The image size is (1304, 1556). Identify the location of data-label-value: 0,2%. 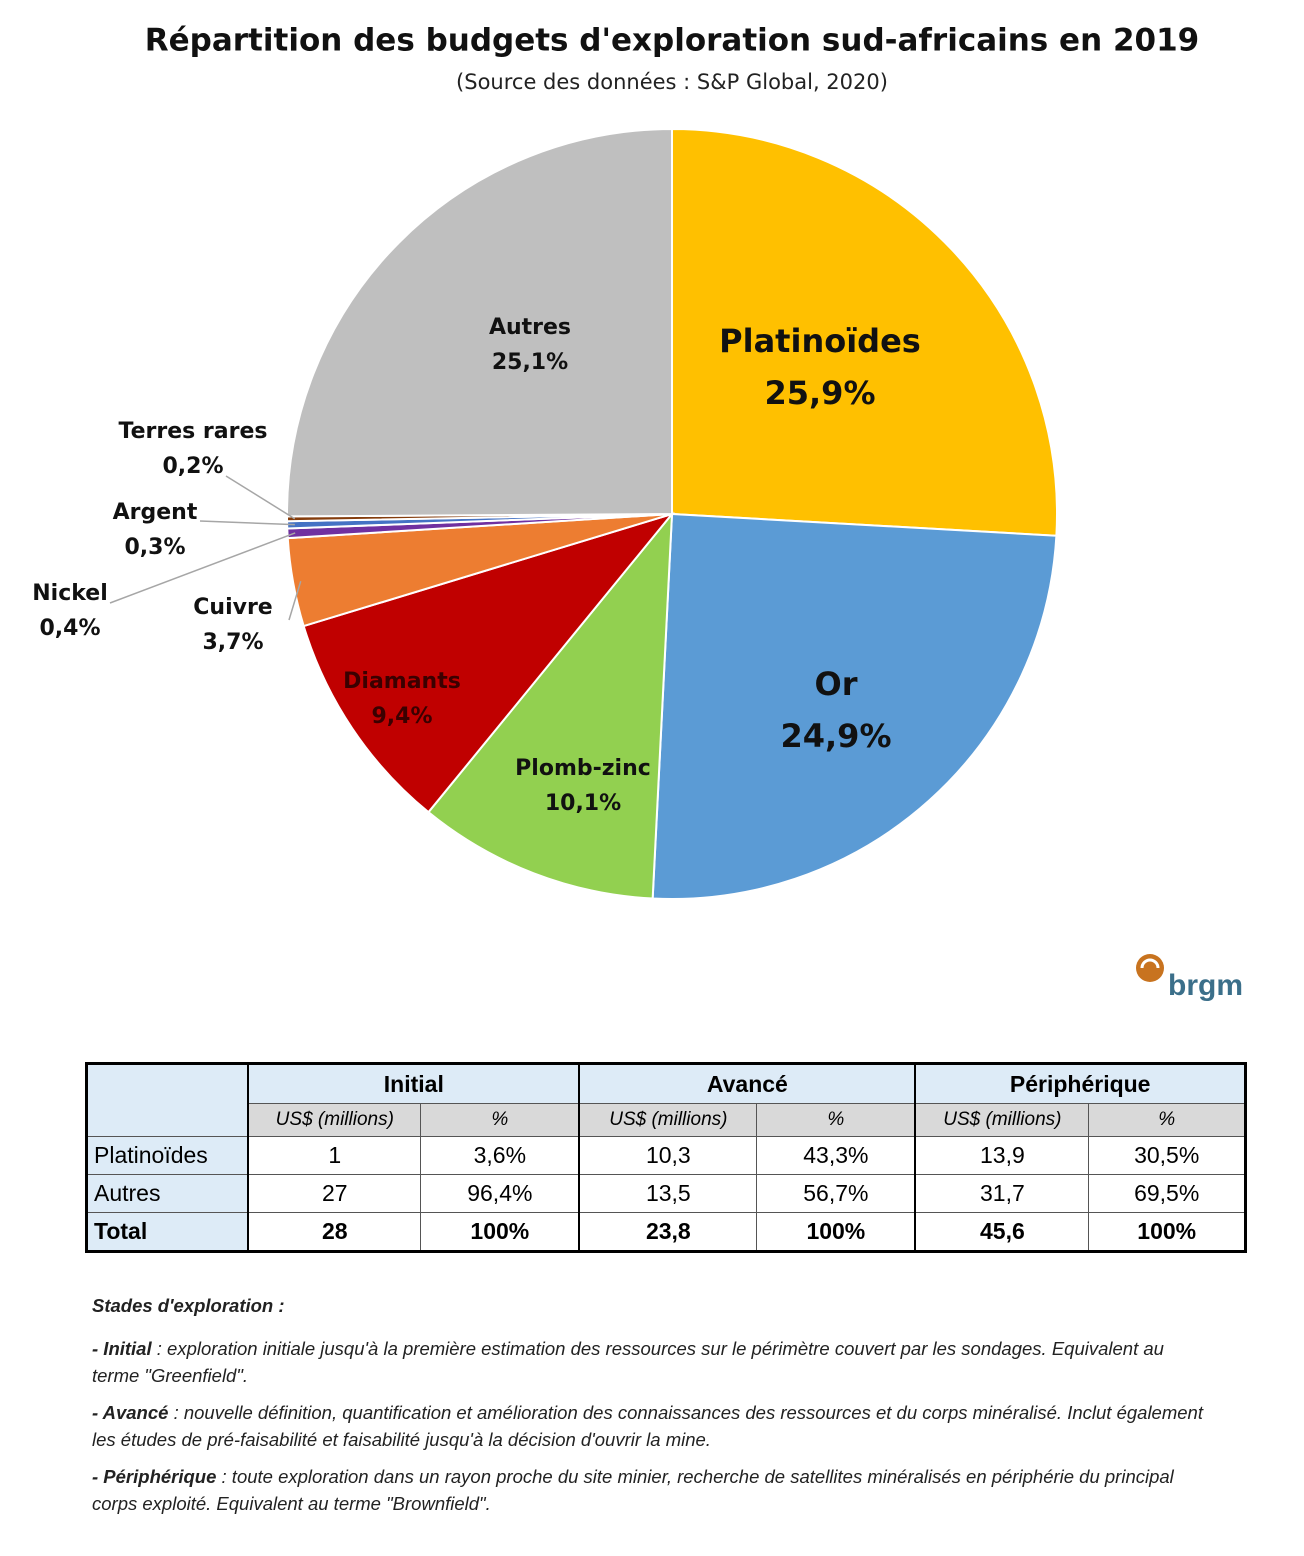
(192, 466).